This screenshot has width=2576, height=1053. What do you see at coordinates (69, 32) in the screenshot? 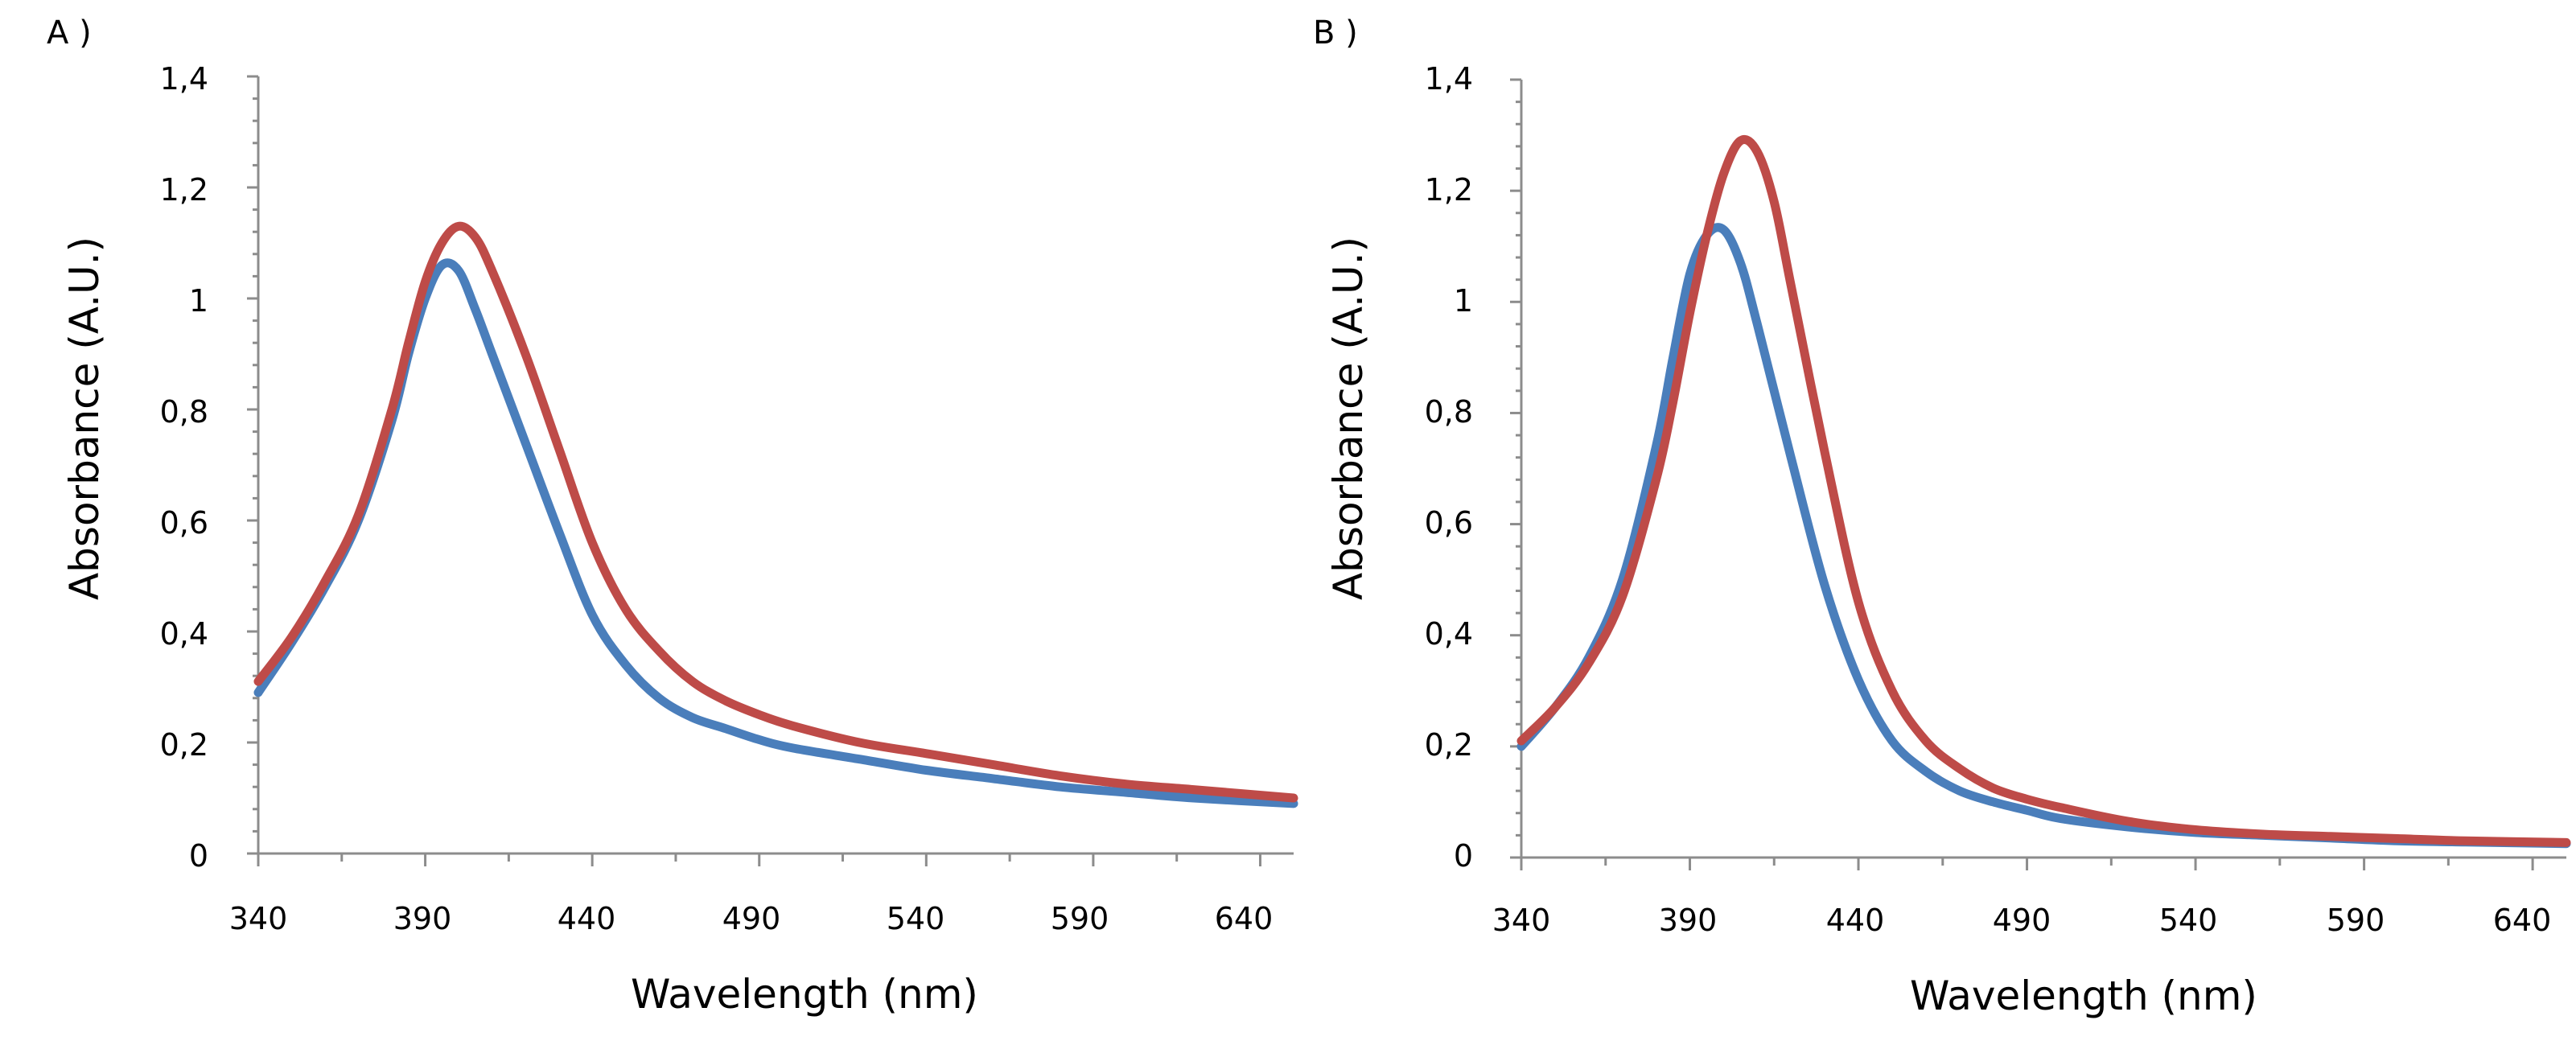
I see `panel-label-a: A )` at bounding box center [69, 32].